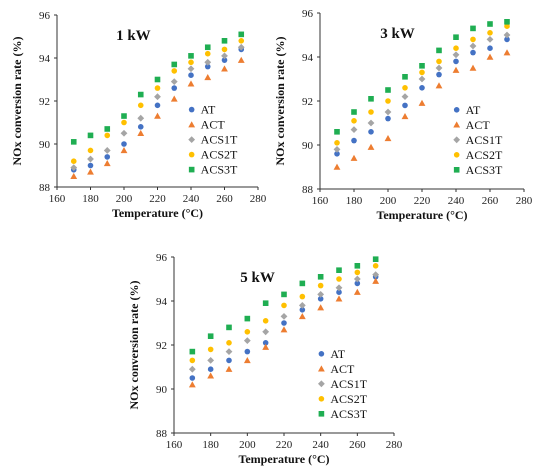  Describe the element at coordinates (133, 36) in the screenshot. I see `chart-title: 1 kW` at that location.